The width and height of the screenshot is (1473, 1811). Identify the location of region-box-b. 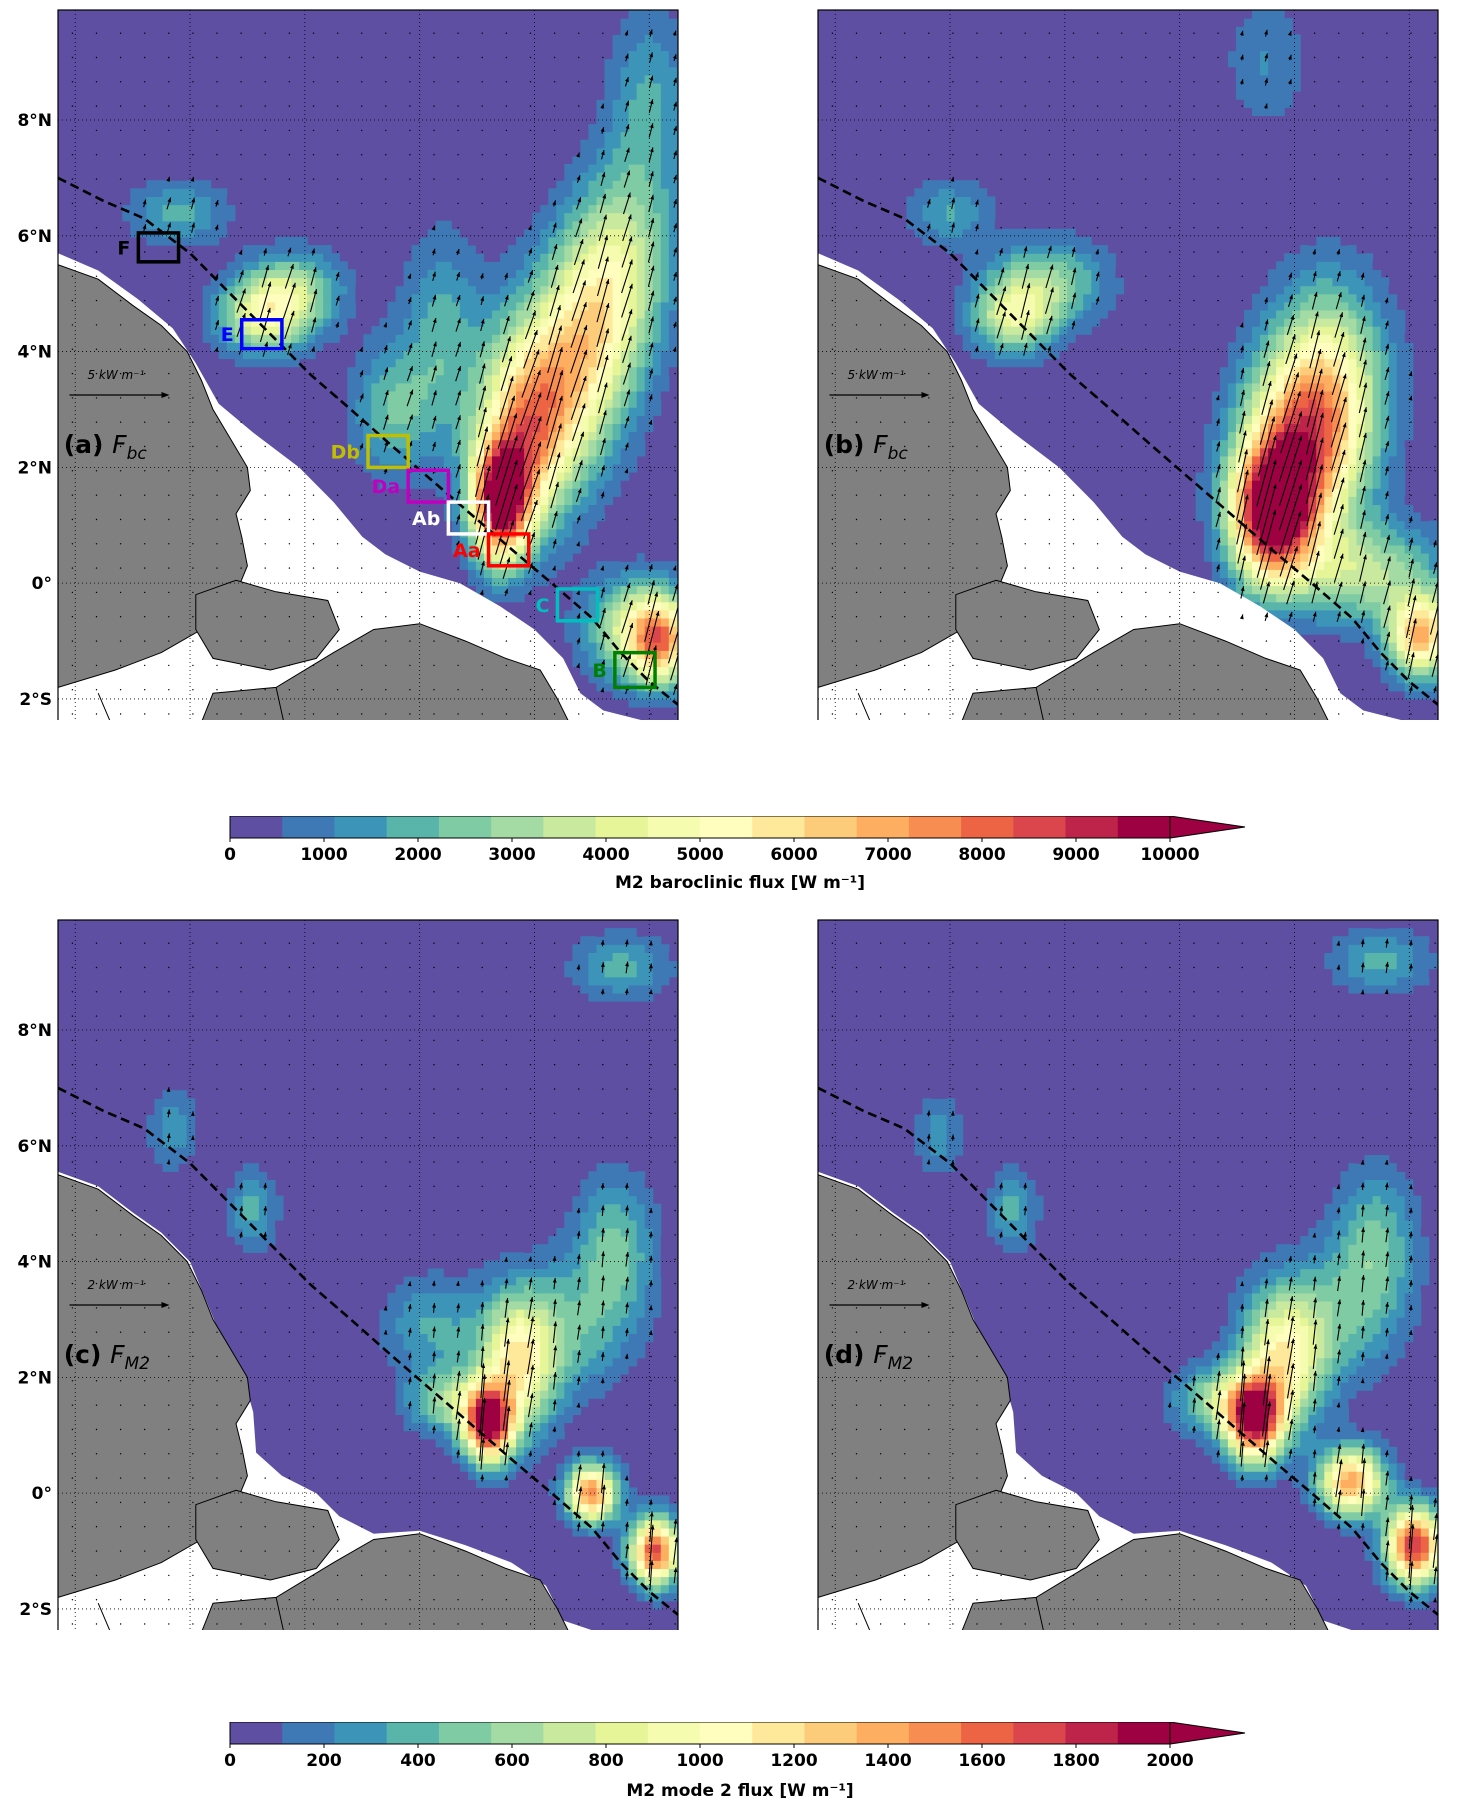
(635, 670).